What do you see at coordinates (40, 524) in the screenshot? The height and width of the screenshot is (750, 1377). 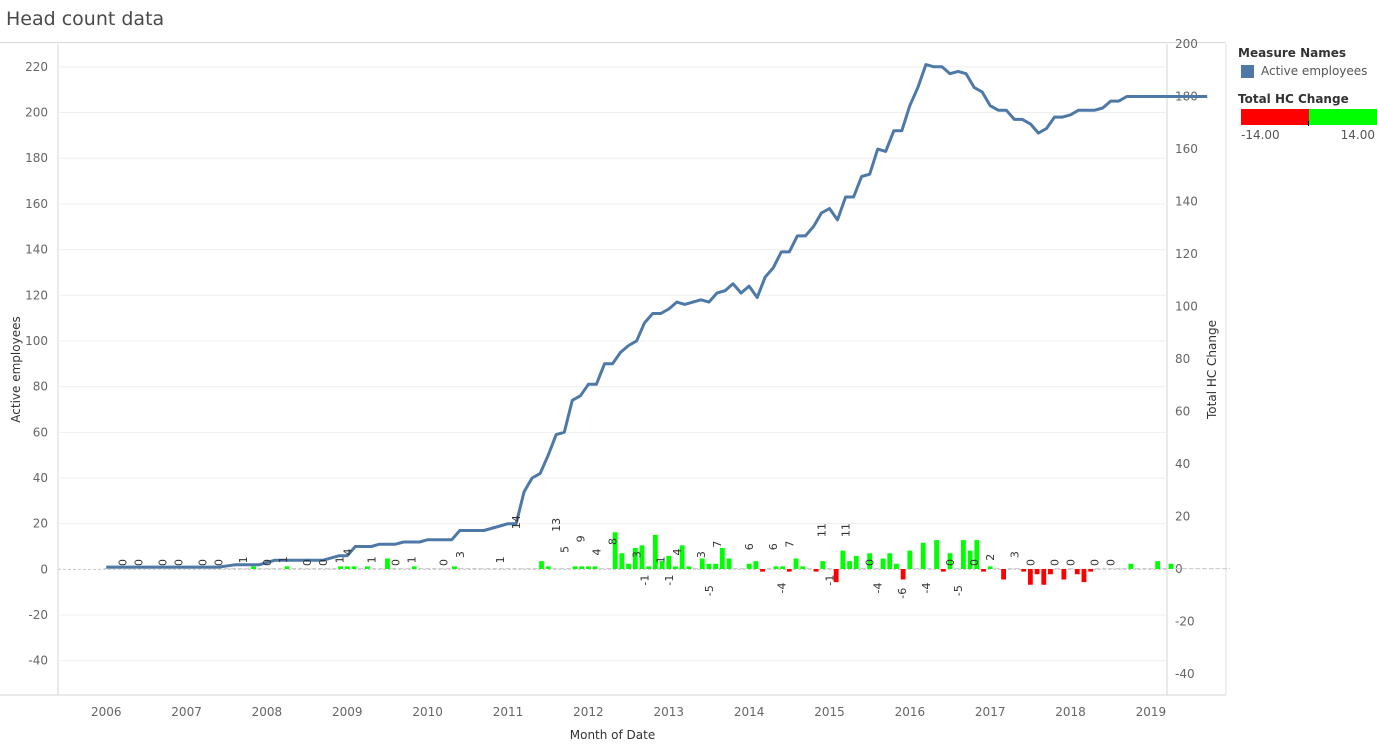 I see `y-tick-label: 20` at bounding box center [40, 524].